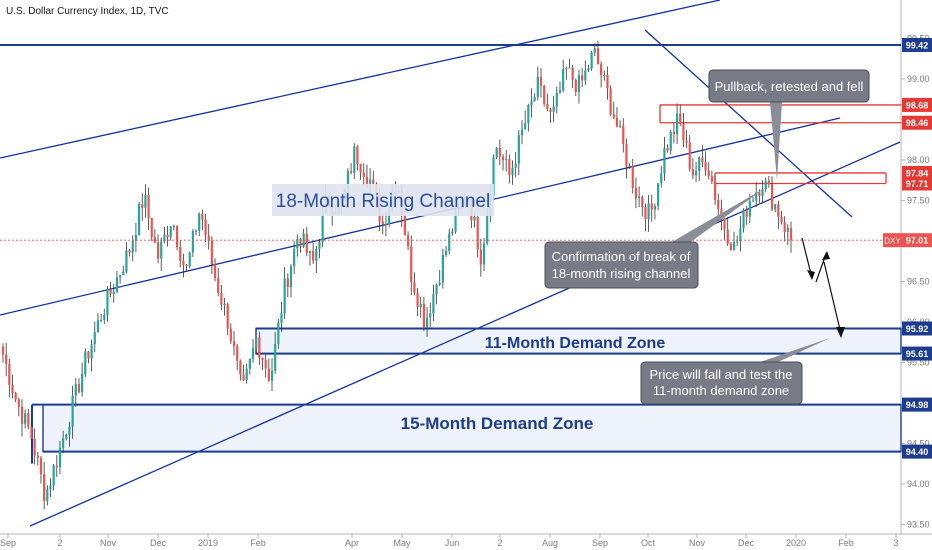  I want to click on confirmation-text-2: 18-month rising channel, so click(621, 273).